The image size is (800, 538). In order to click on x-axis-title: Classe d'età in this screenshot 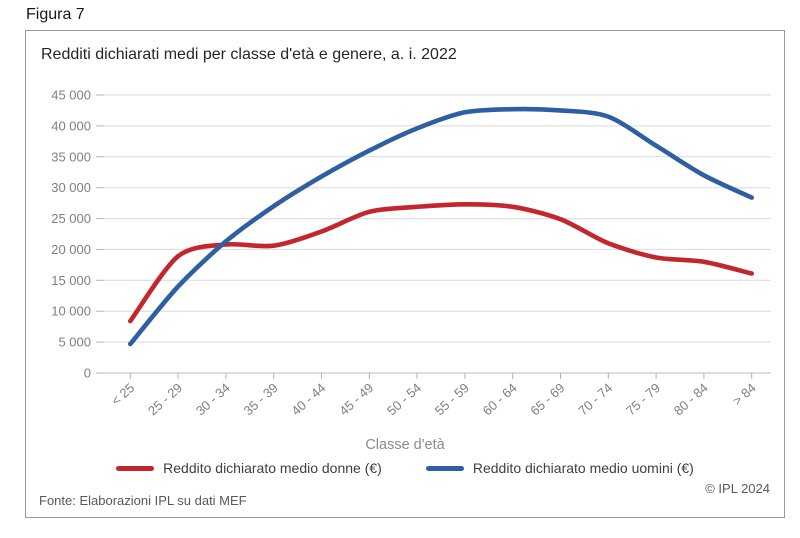, I will do `click(405, 445)`.